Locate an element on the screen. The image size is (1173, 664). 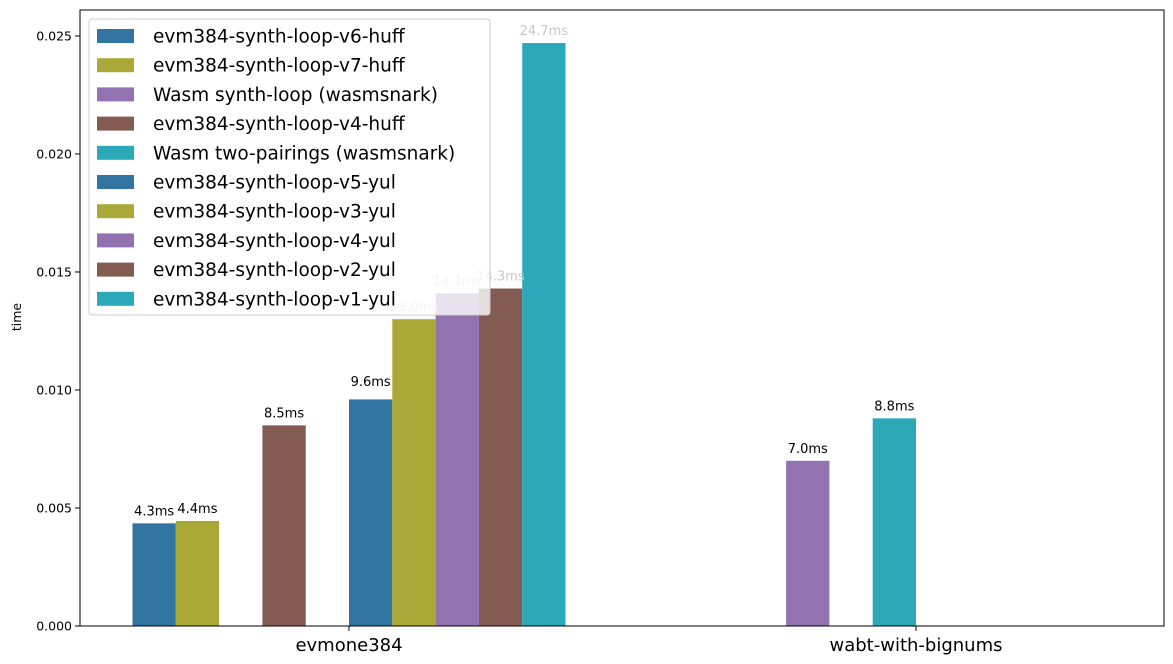
y-tick-label: 0.005 is located at coordinates (54, 507).